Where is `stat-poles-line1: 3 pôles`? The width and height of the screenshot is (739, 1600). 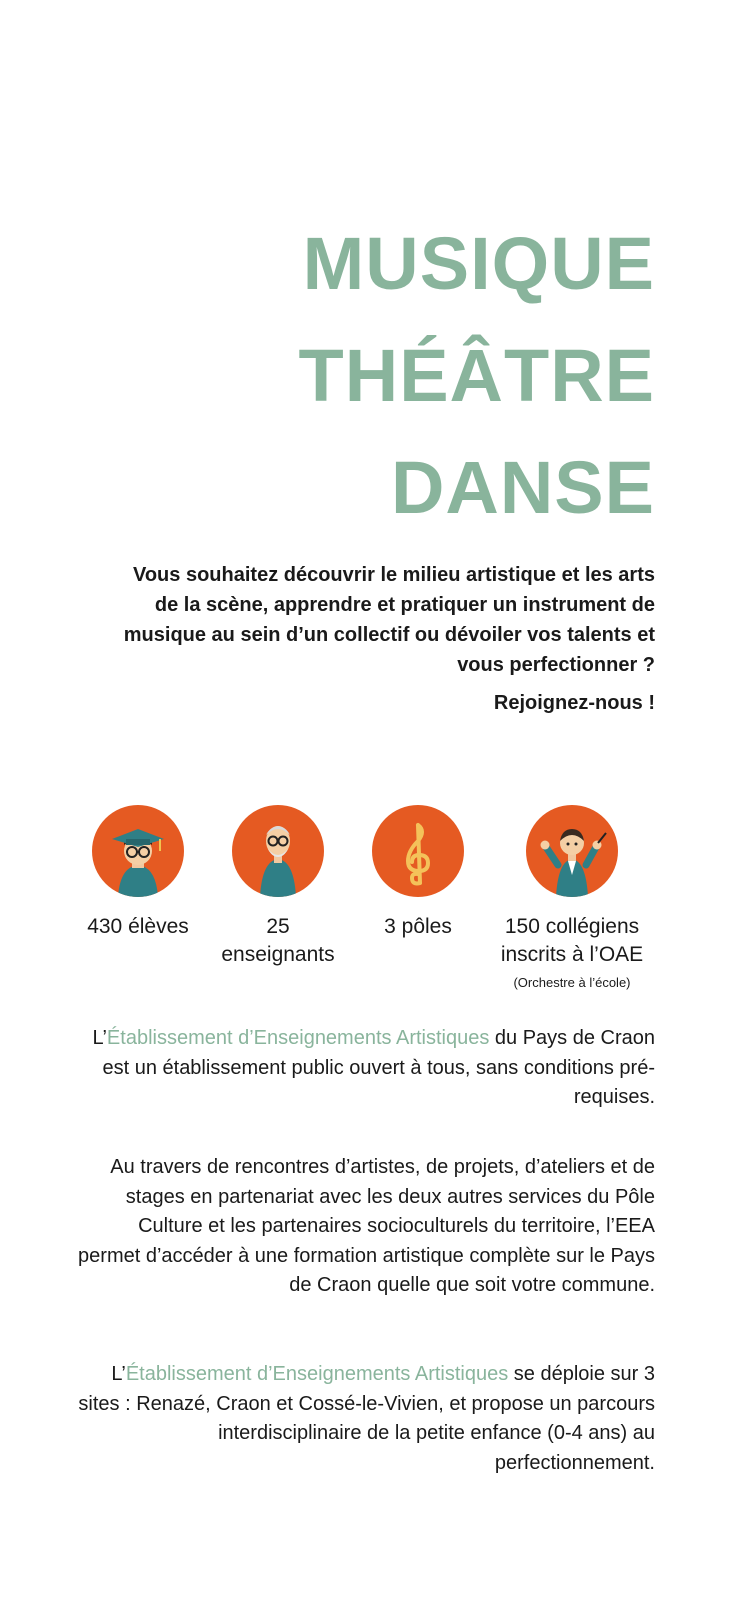 stat-poles-line1: 3 pôles is located at coordinates (418, 926).